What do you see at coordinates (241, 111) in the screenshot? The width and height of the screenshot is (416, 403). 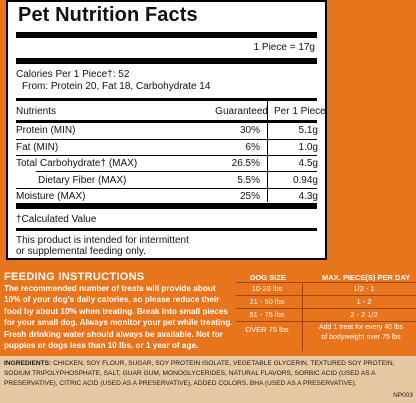 I see `header-guaranteed: Guaranteed` at bounding box center [241, 111].